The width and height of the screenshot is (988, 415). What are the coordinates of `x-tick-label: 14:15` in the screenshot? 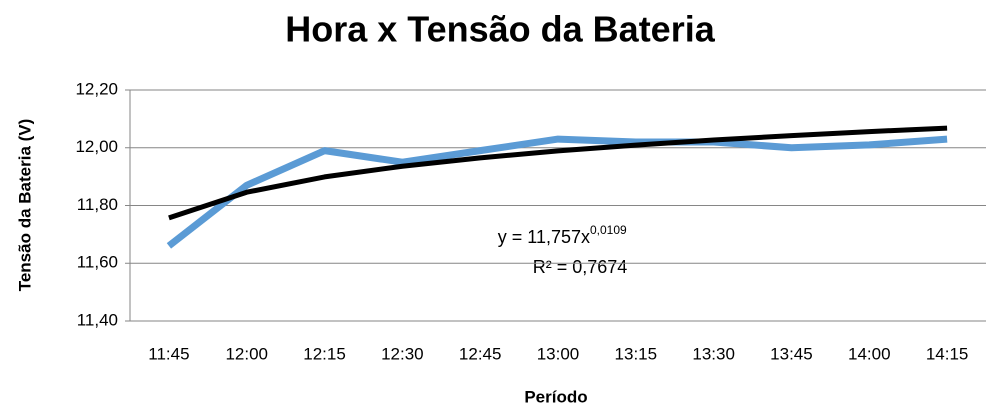 It's located at (947, 353).